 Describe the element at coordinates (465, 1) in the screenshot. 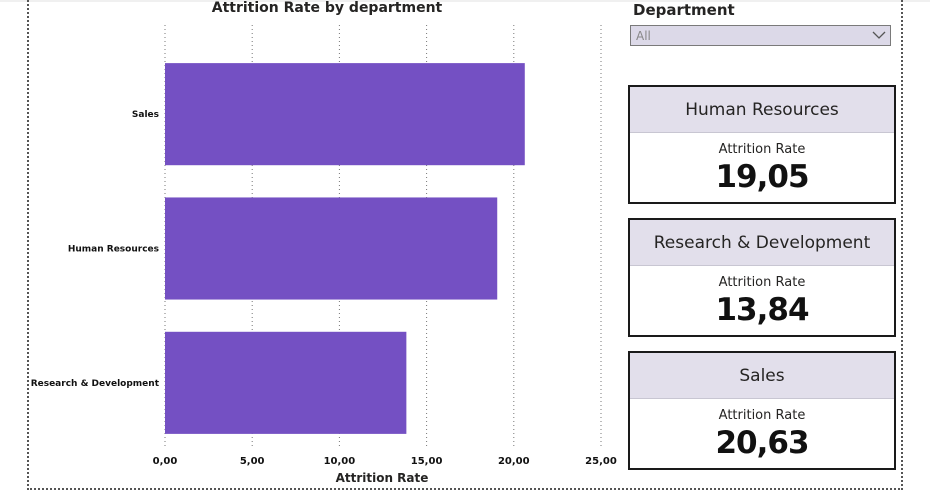

I see `top-strip` at that location.